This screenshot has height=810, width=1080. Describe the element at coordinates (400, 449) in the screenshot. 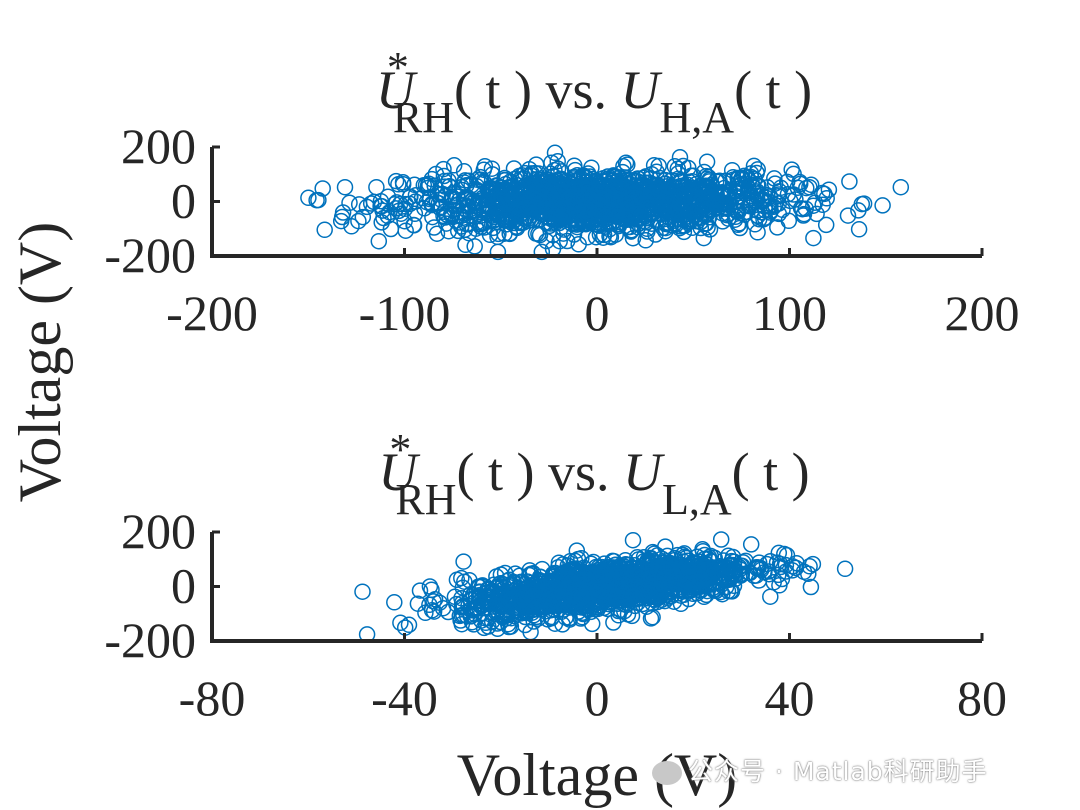

I see `title-bottom-sup: *` at that location.